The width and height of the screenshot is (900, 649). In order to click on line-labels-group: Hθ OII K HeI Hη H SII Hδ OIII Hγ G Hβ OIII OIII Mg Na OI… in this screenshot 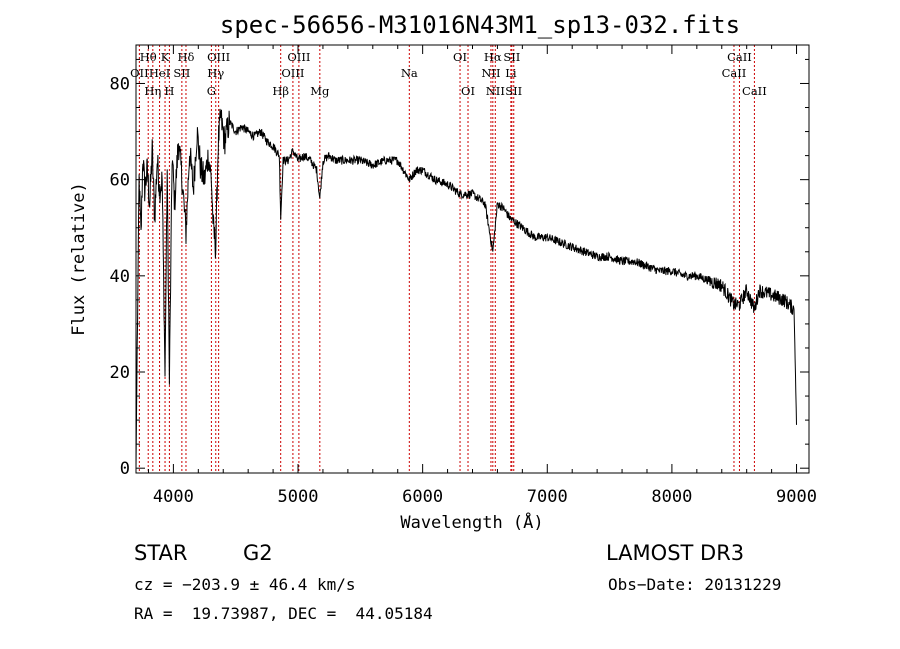, I will do `click(448, 74)`.